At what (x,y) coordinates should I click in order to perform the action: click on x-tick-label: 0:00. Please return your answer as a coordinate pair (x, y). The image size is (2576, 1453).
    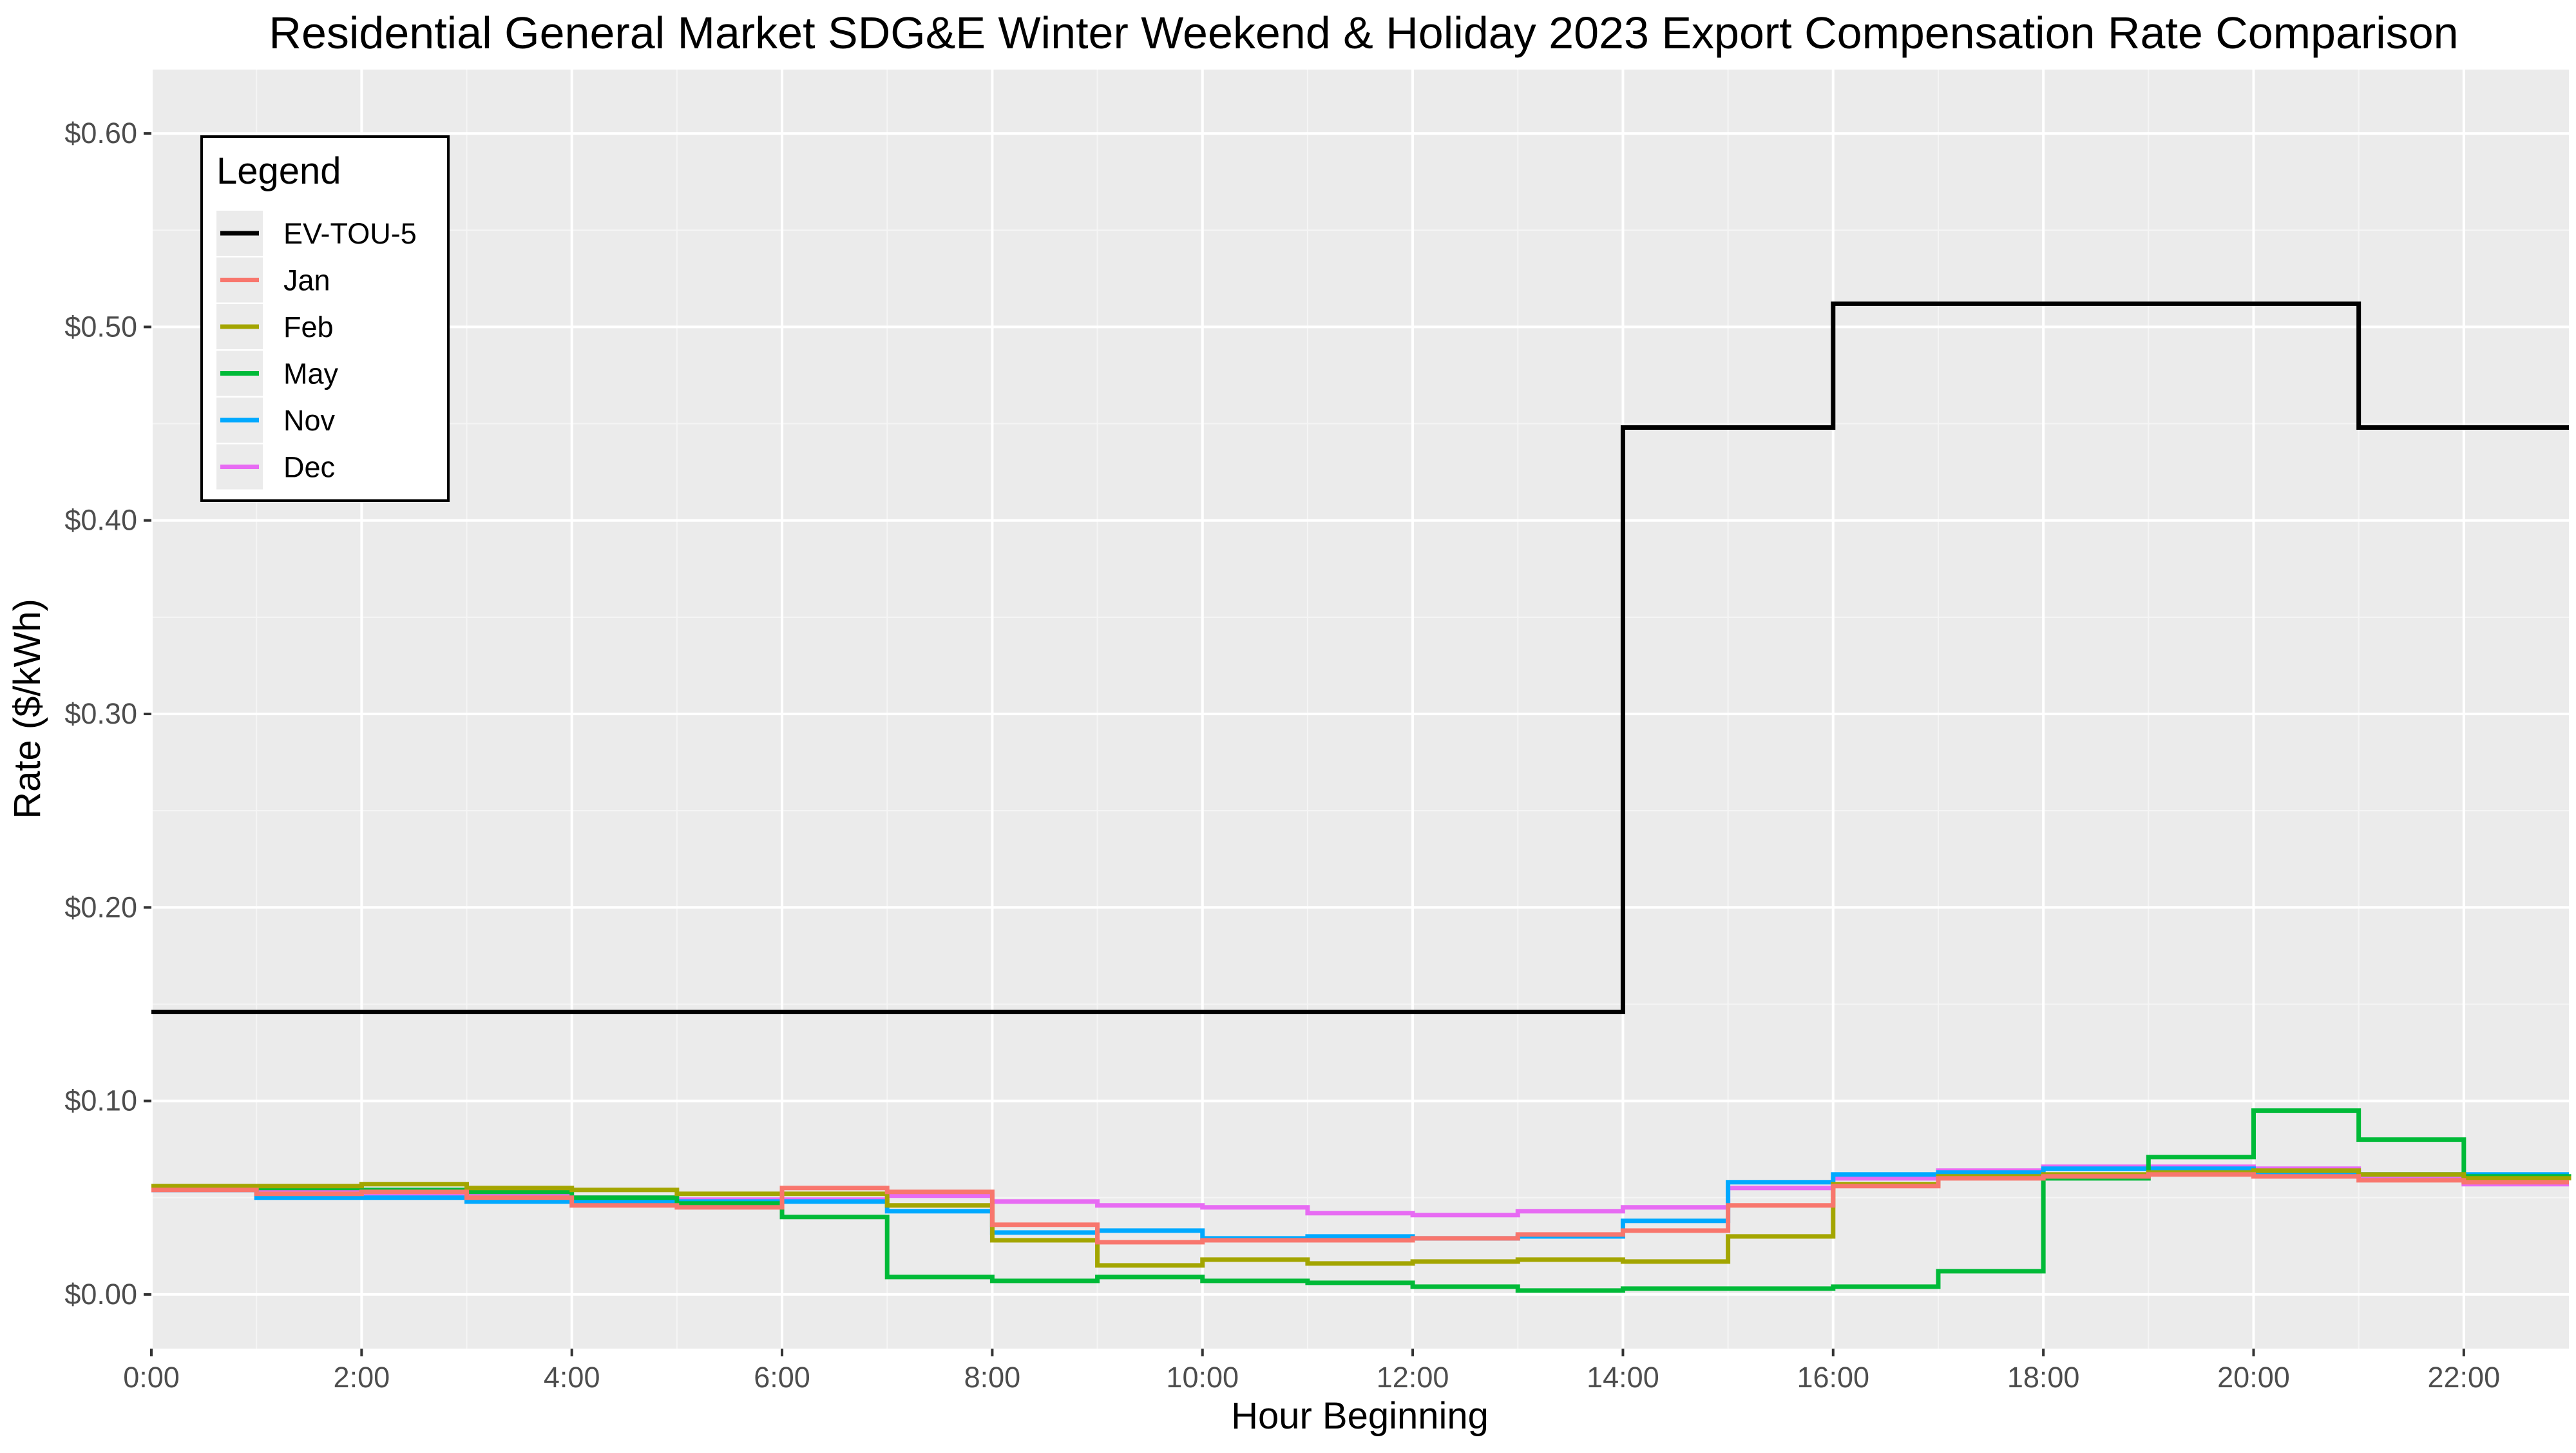
    Looking at the image, I should click on (151, 1377).